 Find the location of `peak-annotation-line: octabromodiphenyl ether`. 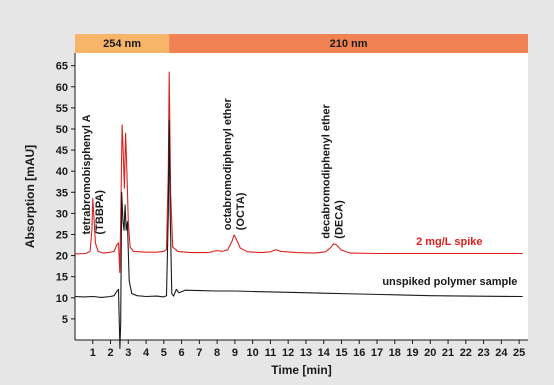

peak-annotation-line: octabromodiphenyl ether is located at coordinates (228, 164).